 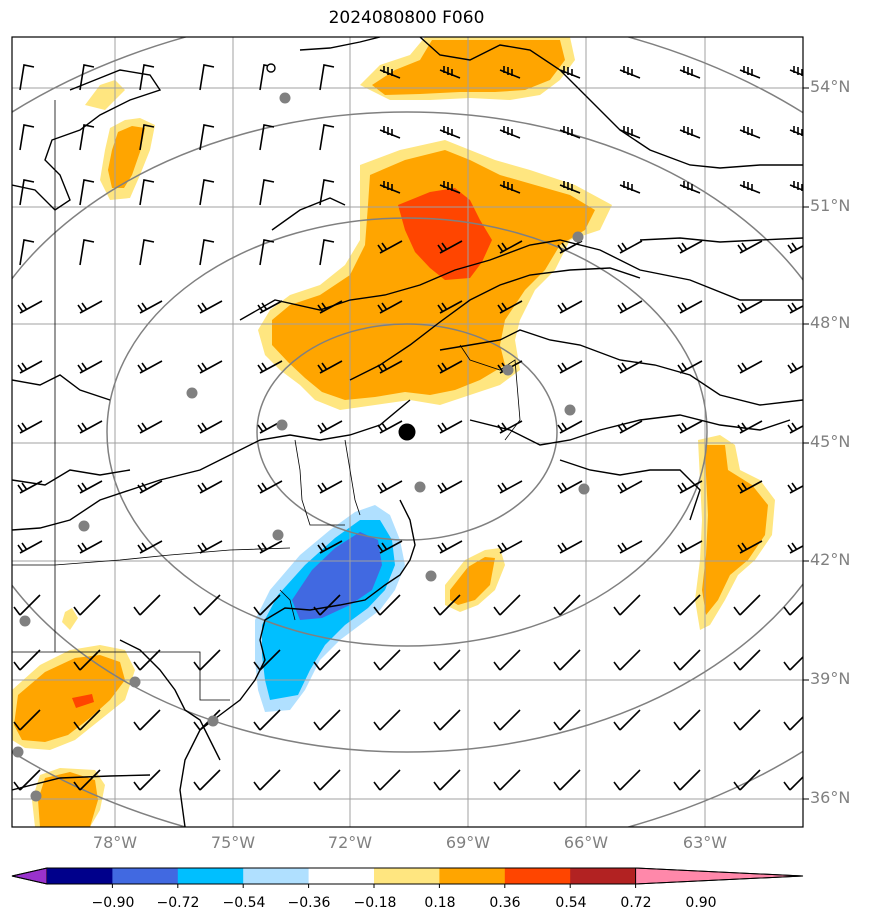 I want to click on colorbar-tick-label: −0.54, so click(x=244, y=903).